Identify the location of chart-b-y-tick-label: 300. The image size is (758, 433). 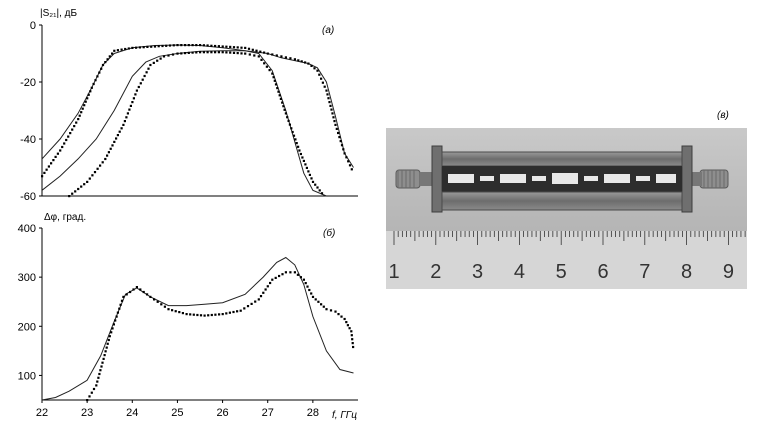
(27, 278).